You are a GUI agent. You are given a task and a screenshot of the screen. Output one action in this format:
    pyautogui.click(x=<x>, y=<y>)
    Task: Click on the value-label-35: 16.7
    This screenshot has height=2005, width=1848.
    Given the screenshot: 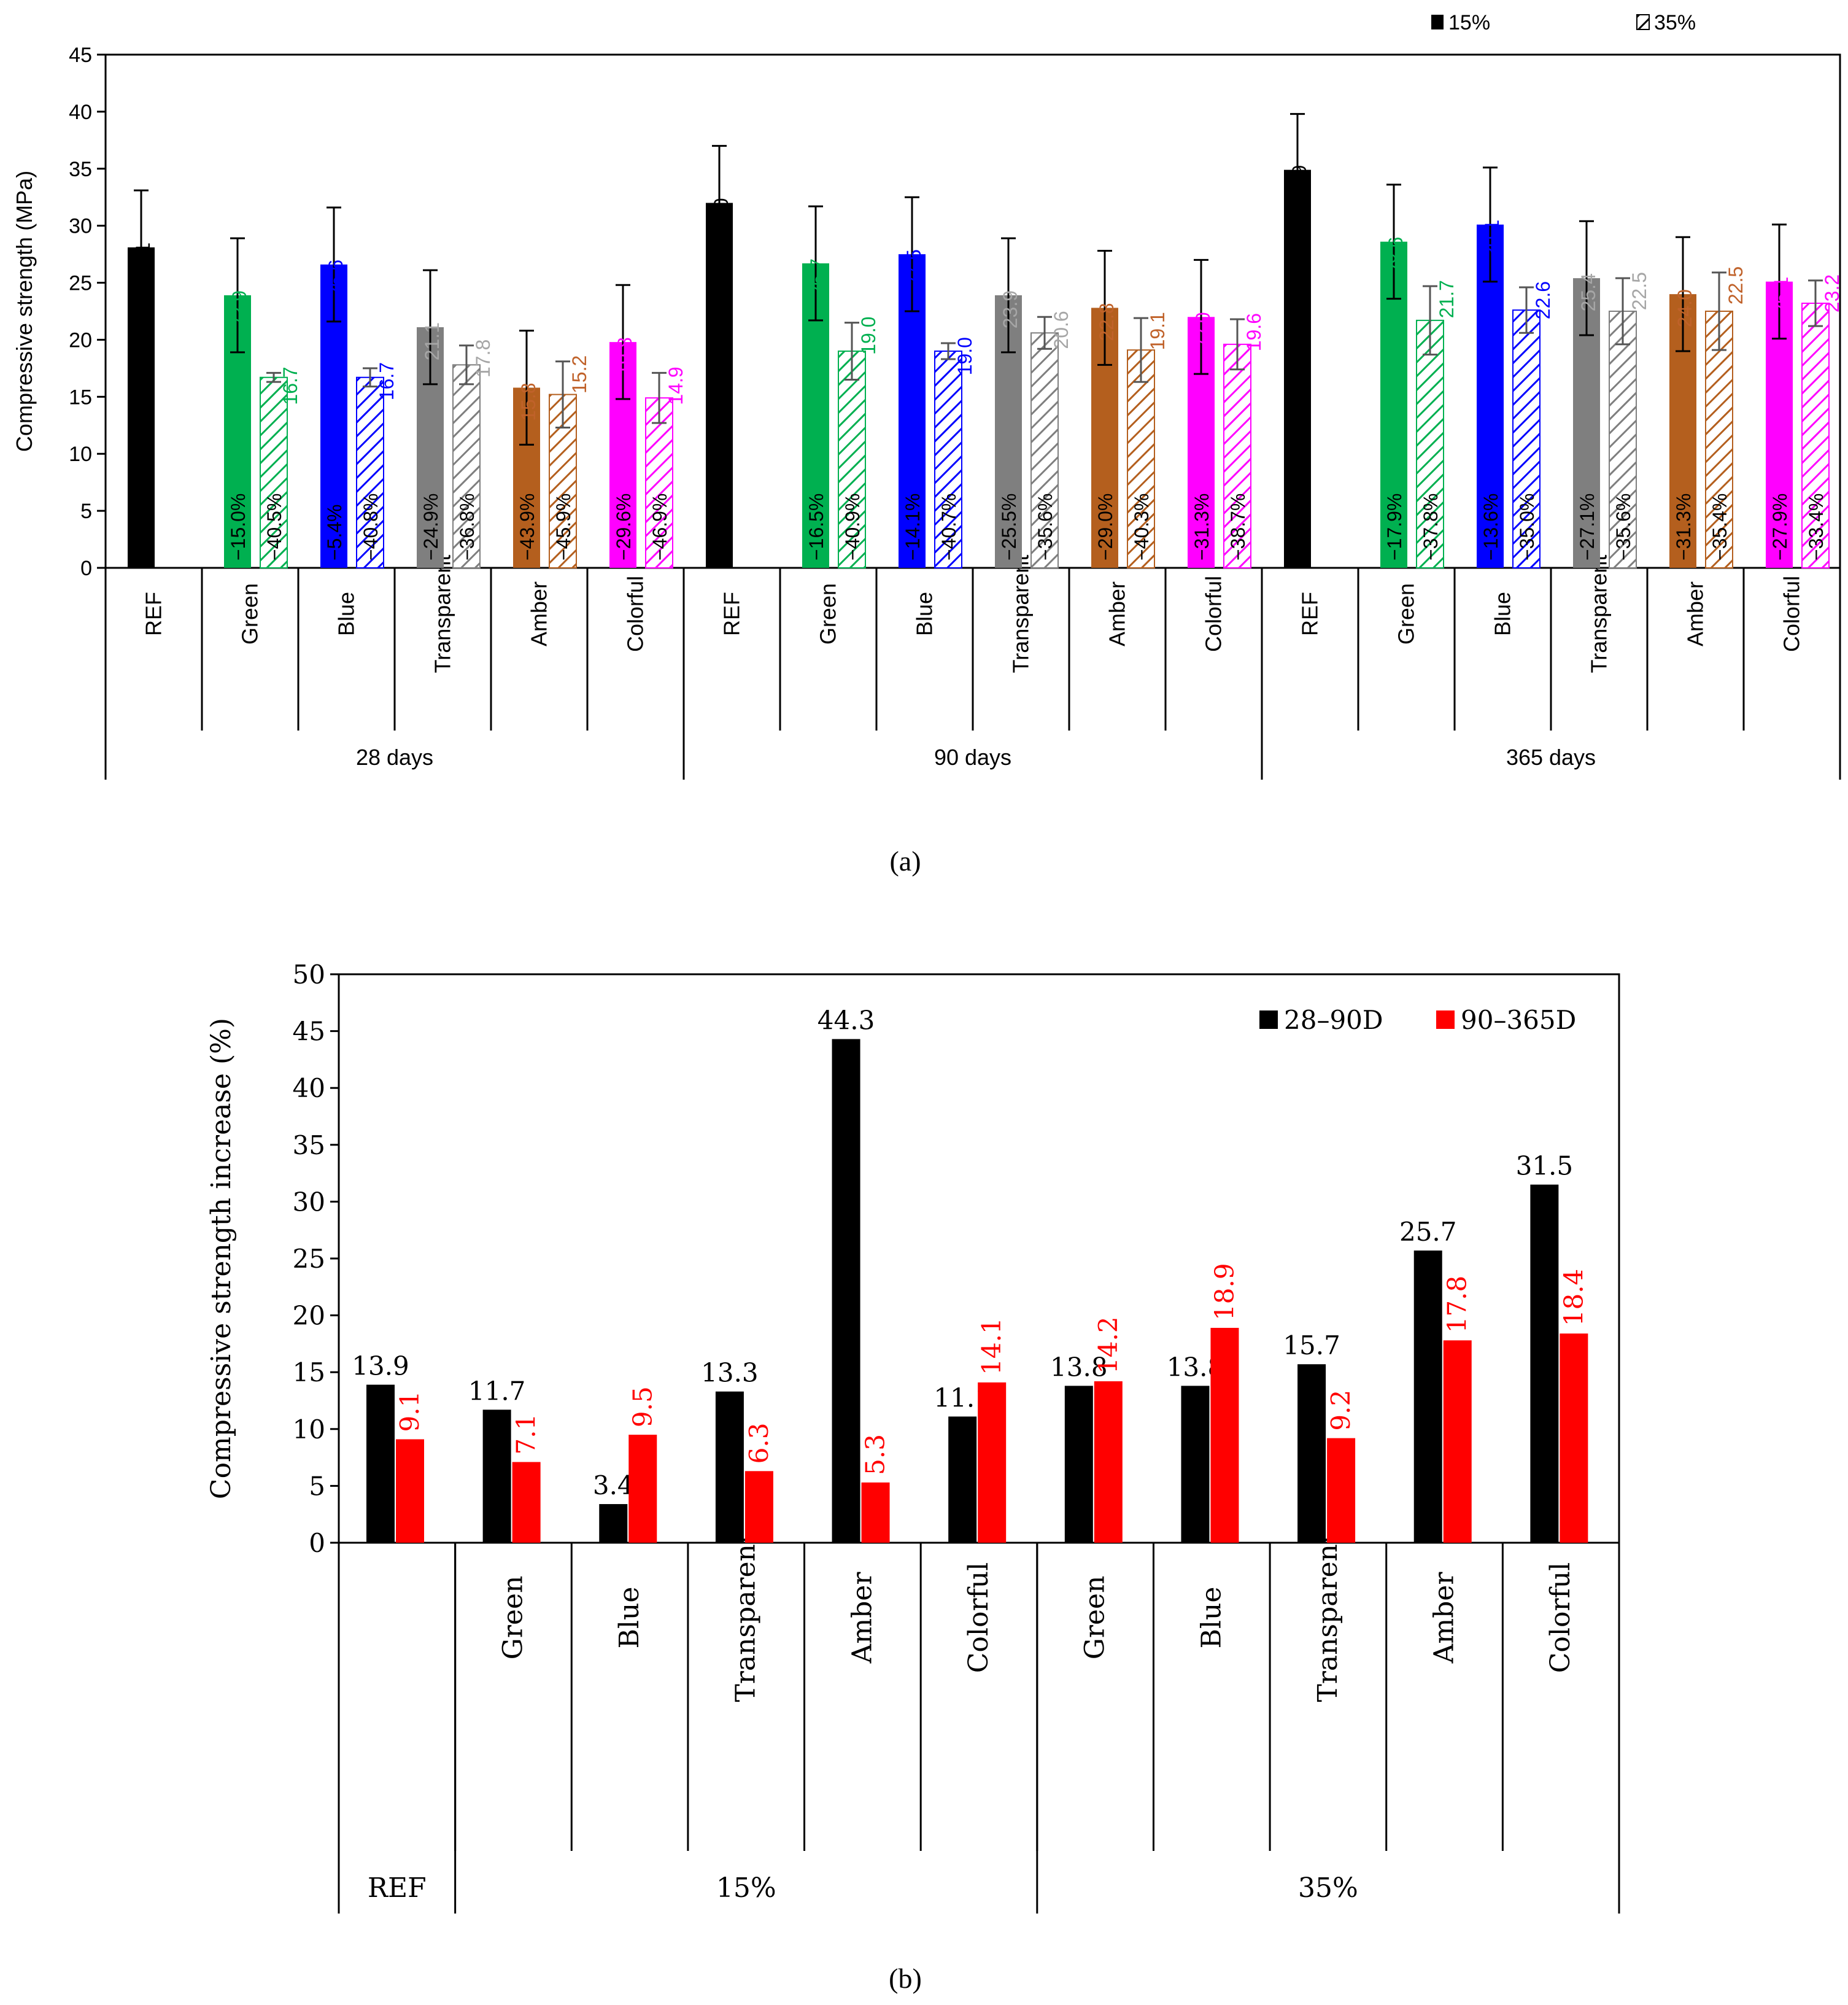 What is the action you would take?
    pyautogui.click(x=290, y=386)
    